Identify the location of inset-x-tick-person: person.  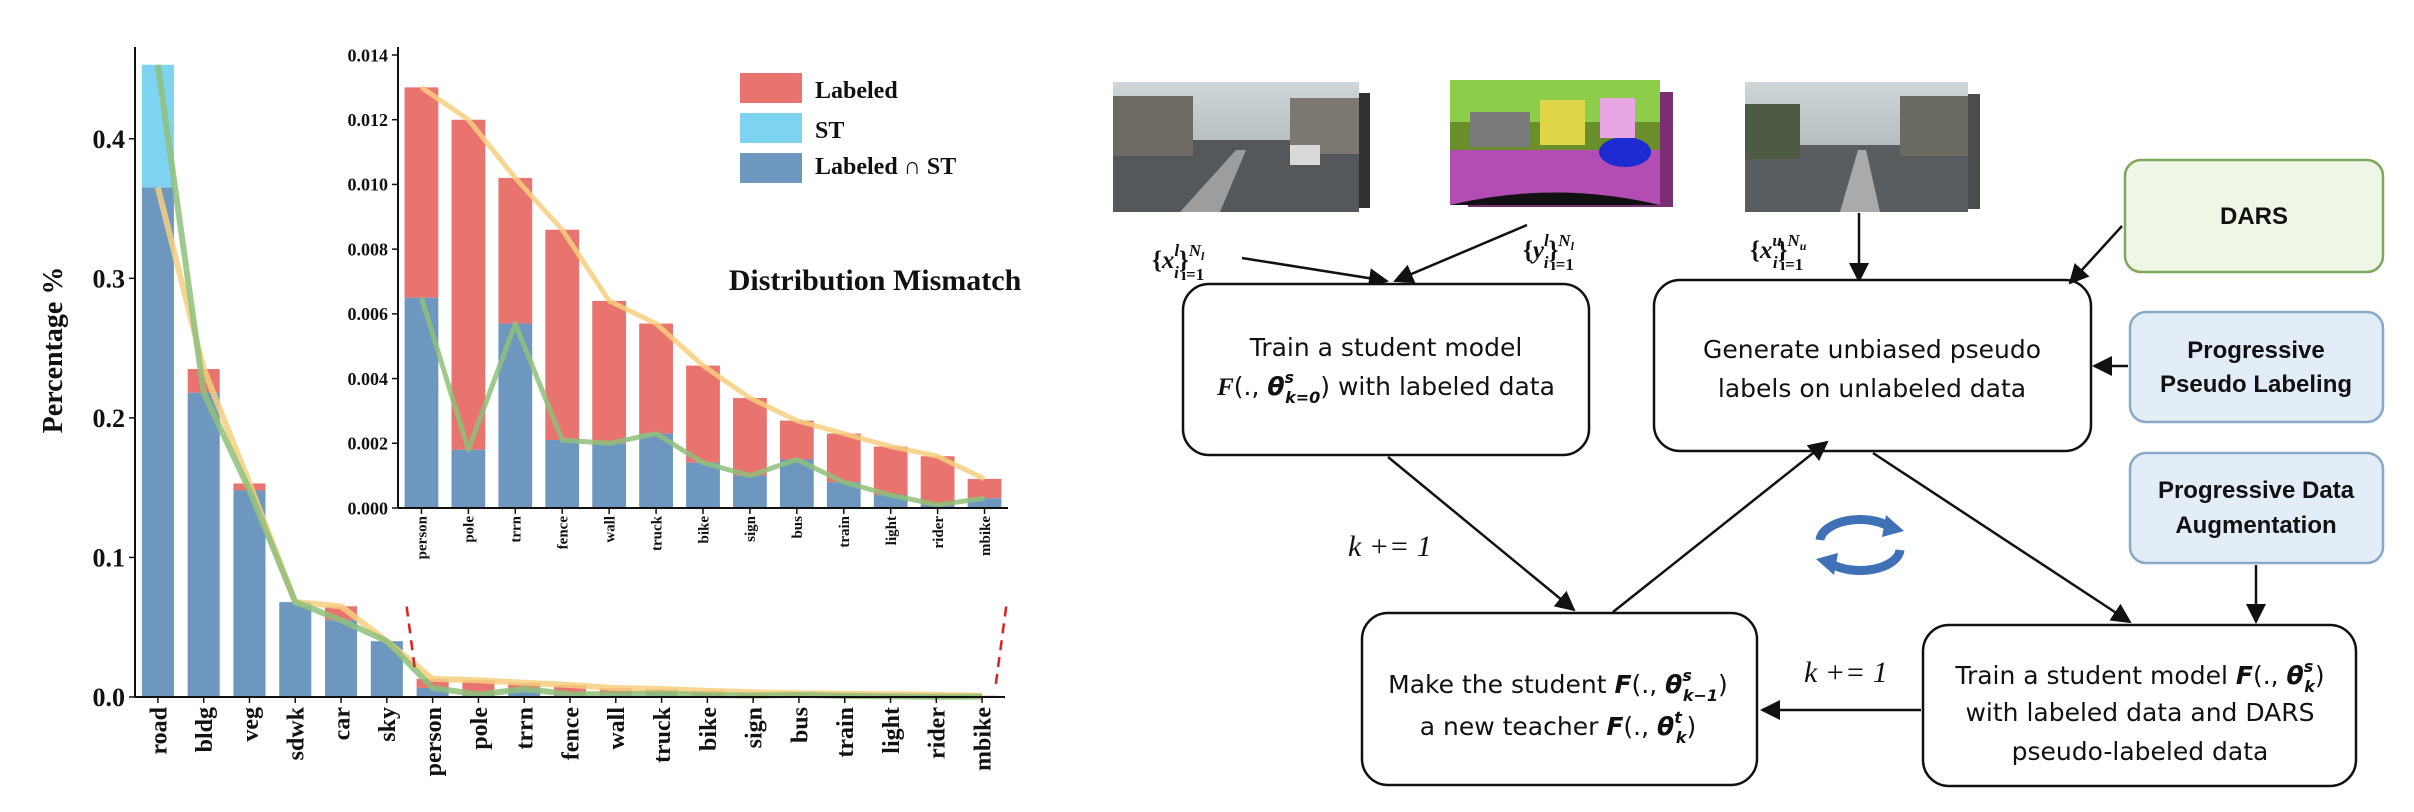
(423, 537).